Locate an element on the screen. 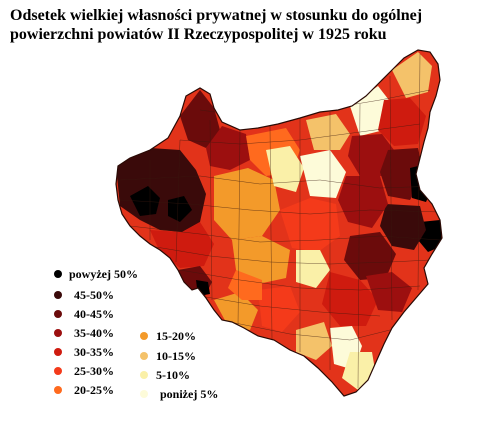 The width and height of the screenshot is (500, 421). region-southeast-maroon is located at coordinates (389, 292).